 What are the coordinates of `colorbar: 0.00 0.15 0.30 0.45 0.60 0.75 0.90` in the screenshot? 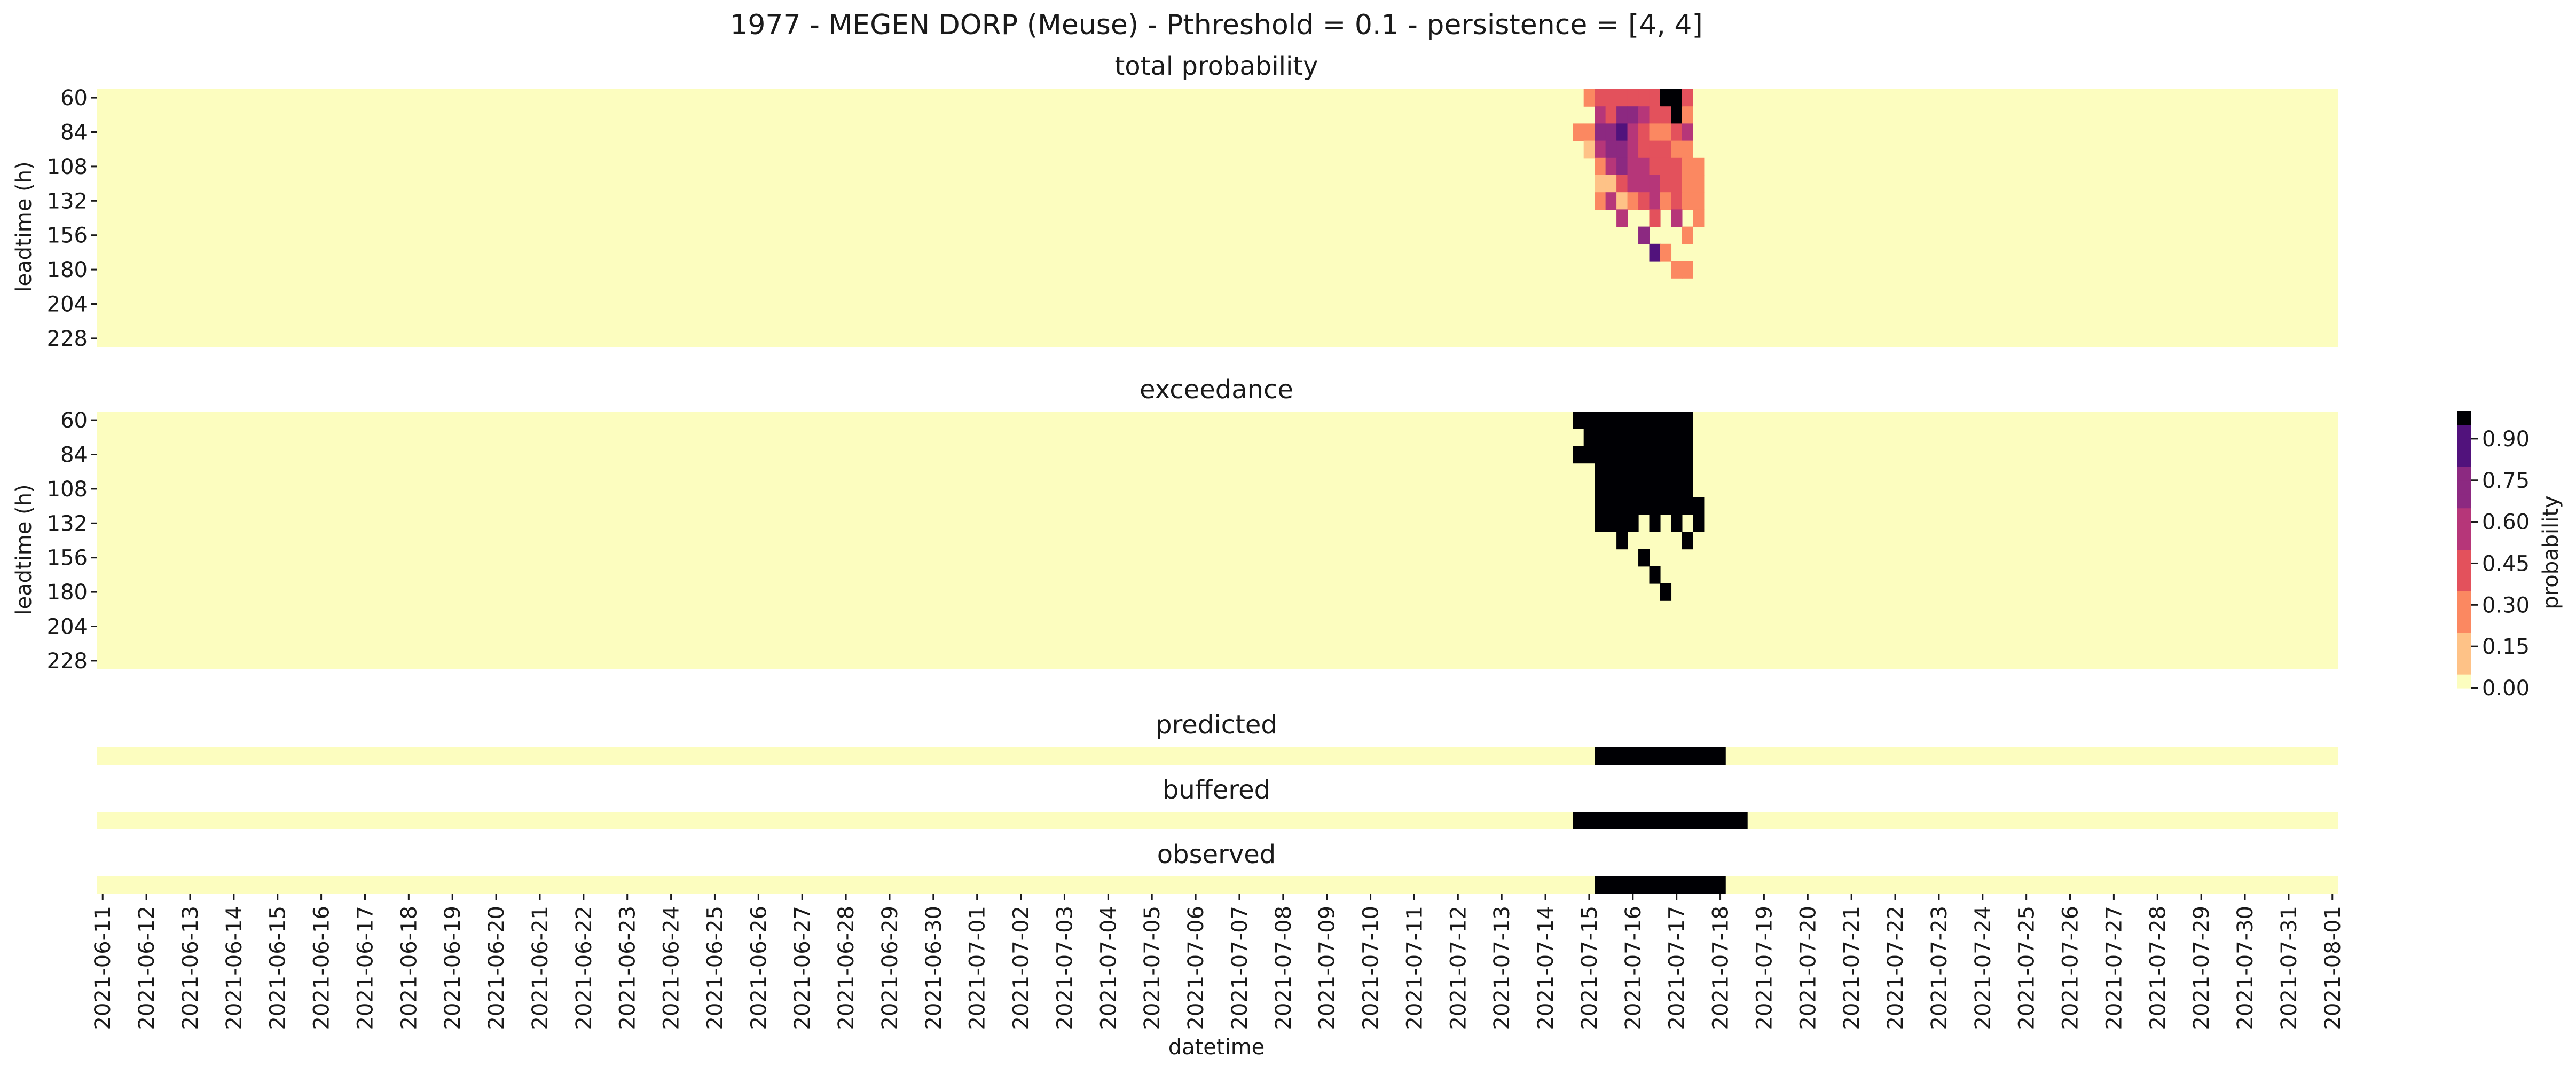 It's located at (2494, 556).